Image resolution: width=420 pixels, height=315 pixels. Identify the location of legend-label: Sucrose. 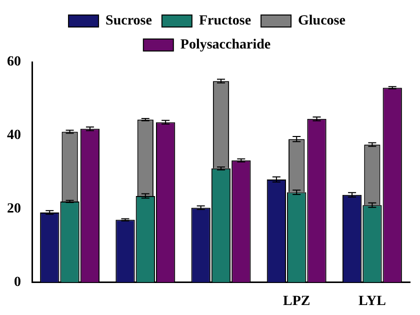
(129, 21).